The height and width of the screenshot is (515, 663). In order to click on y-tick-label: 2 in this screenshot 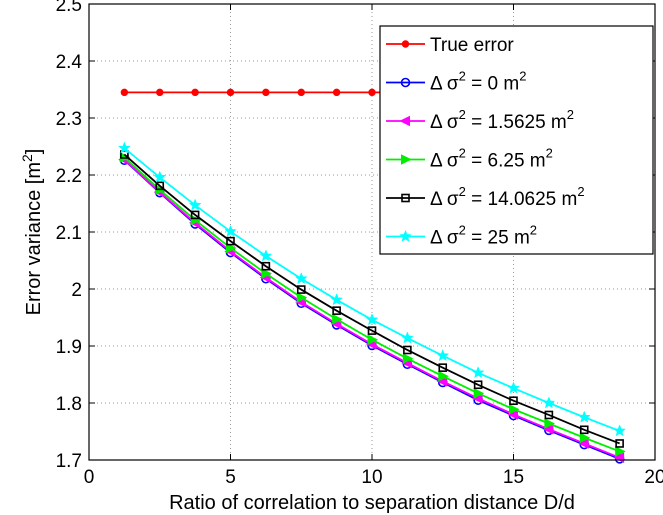, I will do `click(76, 290)`.